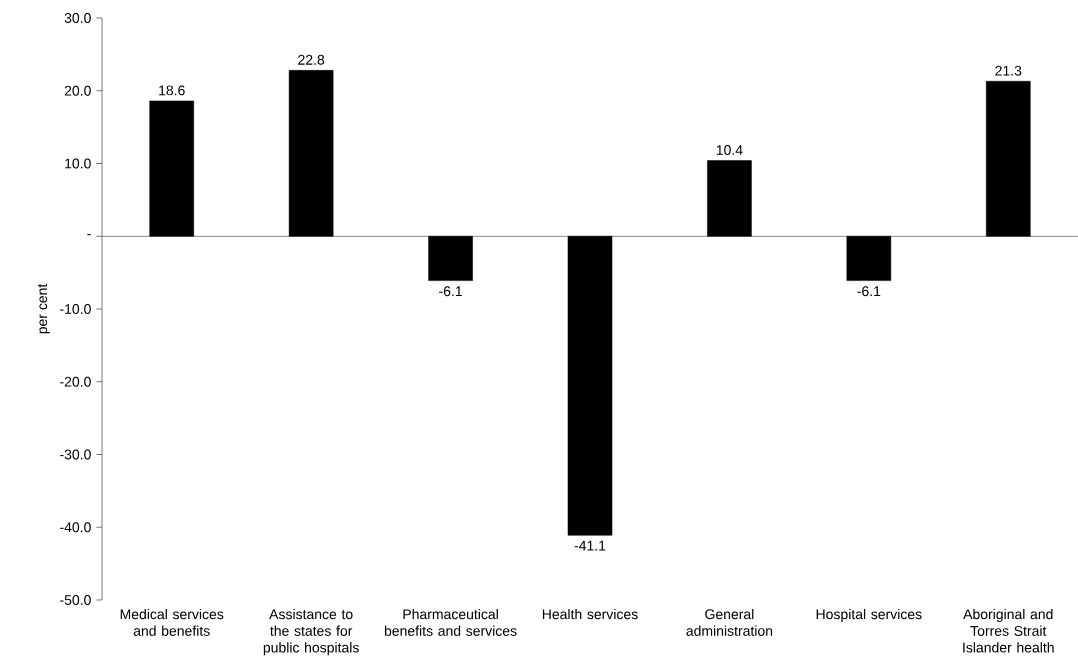  I want to click on y-tick-label: 20.0, so click(77, 90).